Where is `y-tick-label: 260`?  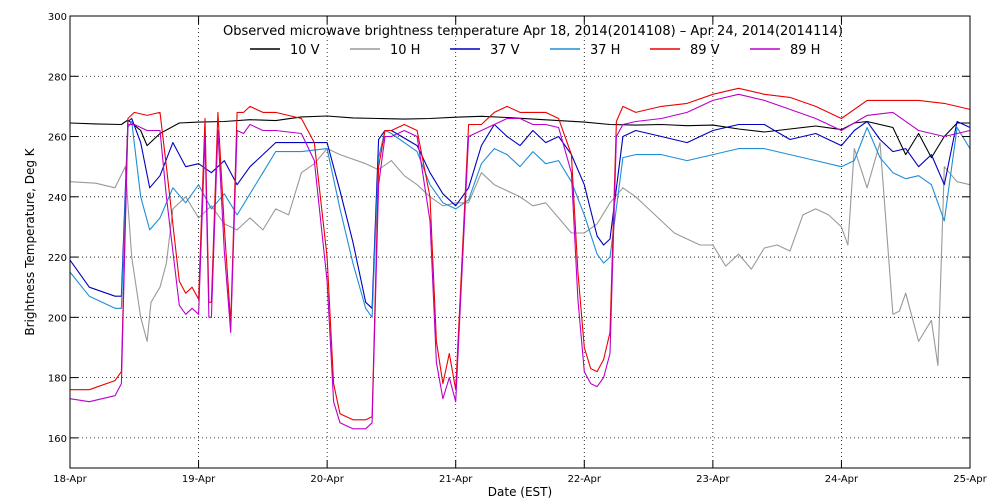
y-tick-label: 260 is located at coordinates (57, 138).